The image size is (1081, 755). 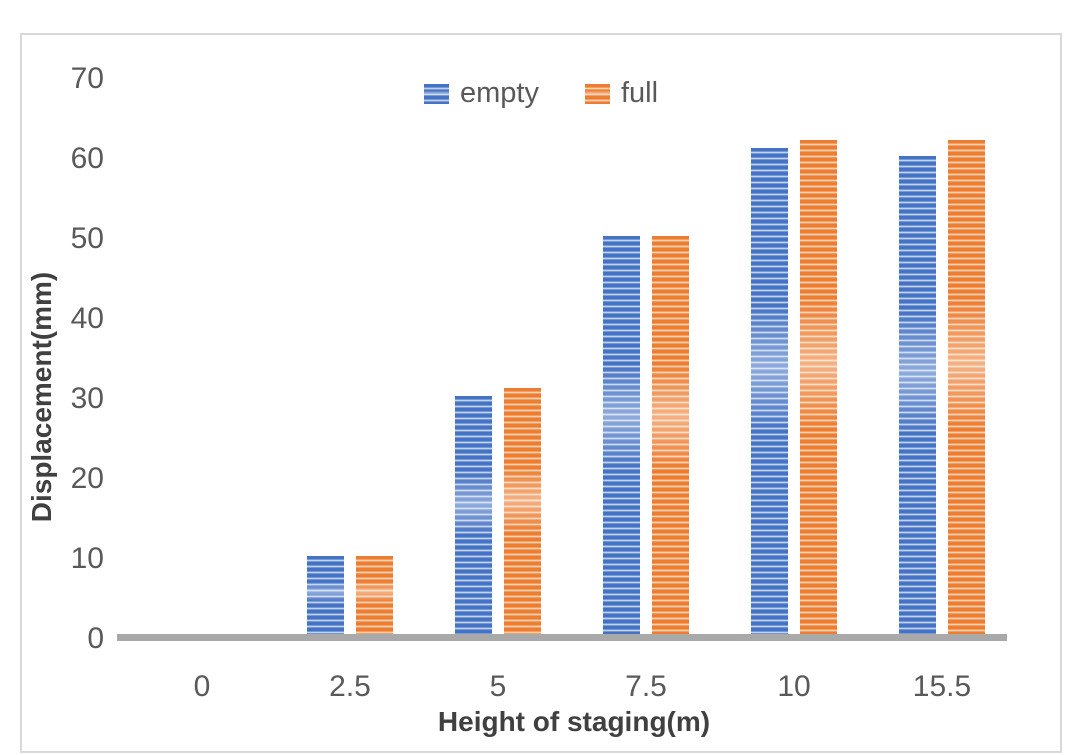 I want to click on x-tick-label-2.5: 2.5, so click(x=350, y=686).